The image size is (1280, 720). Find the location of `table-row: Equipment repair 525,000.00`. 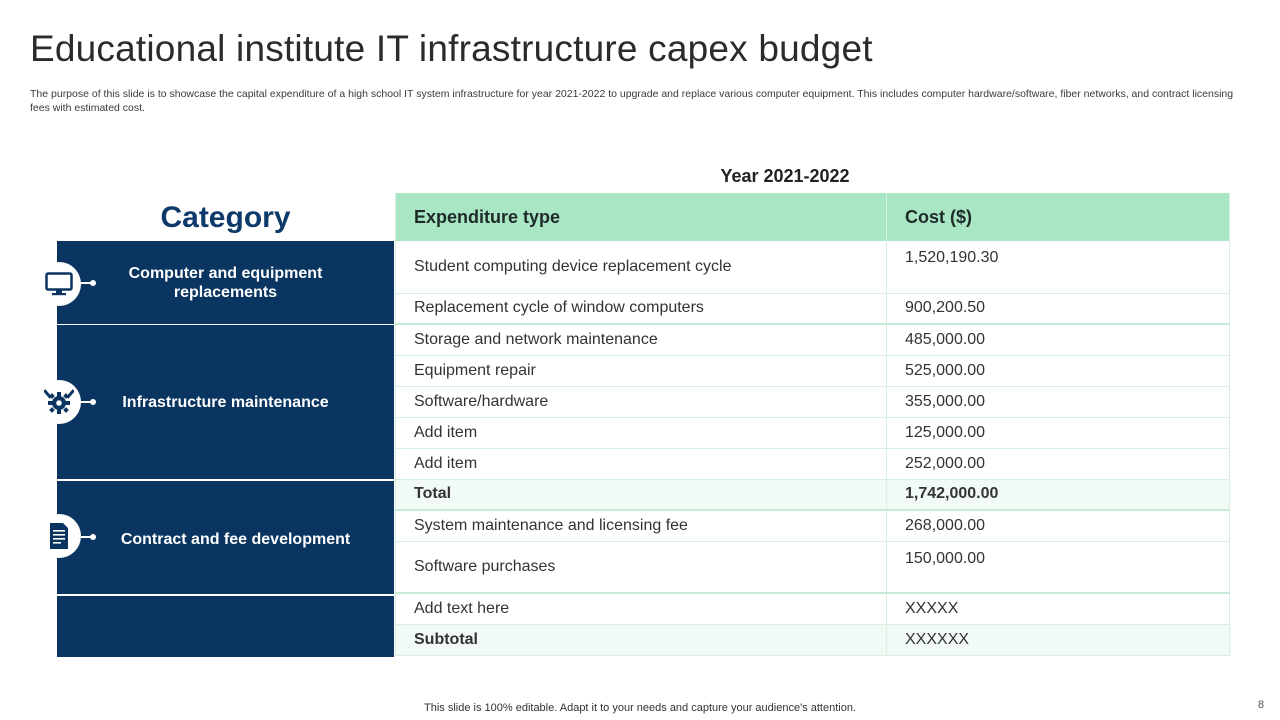

table-row: Equipment repair 525,000.00 is located at coordinates (812, 371).